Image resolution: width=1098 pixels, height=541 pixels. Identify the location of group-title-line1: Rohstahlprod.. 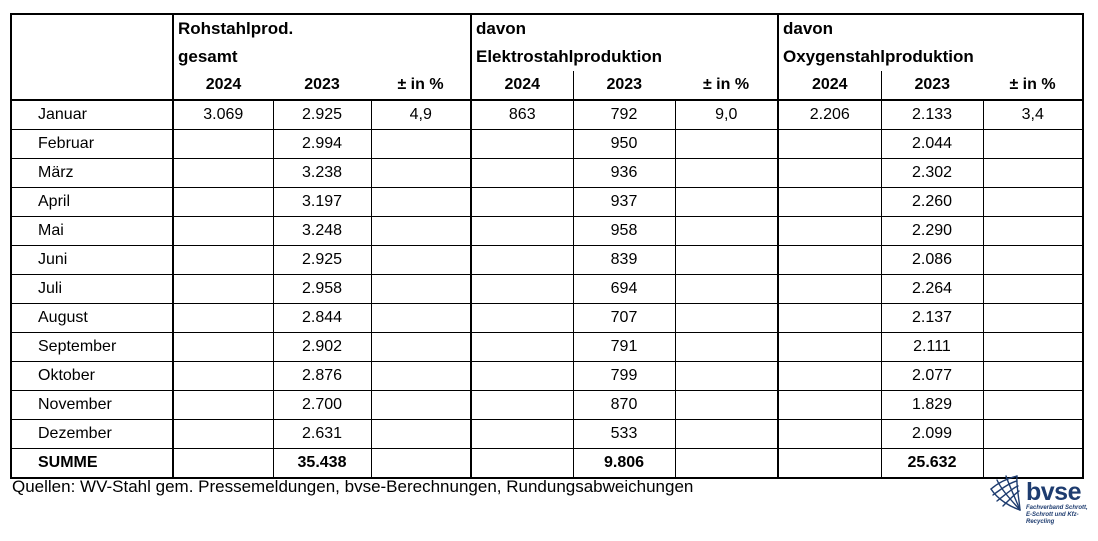
(236, 28).